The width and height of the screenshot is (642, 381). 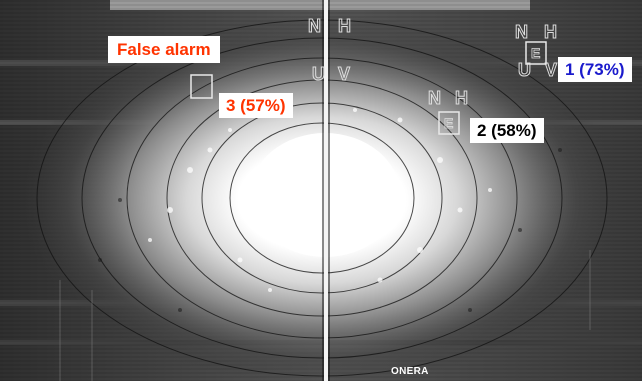 I want to click on detection-2-text: 2 (58%), so click(x=507, y=130).